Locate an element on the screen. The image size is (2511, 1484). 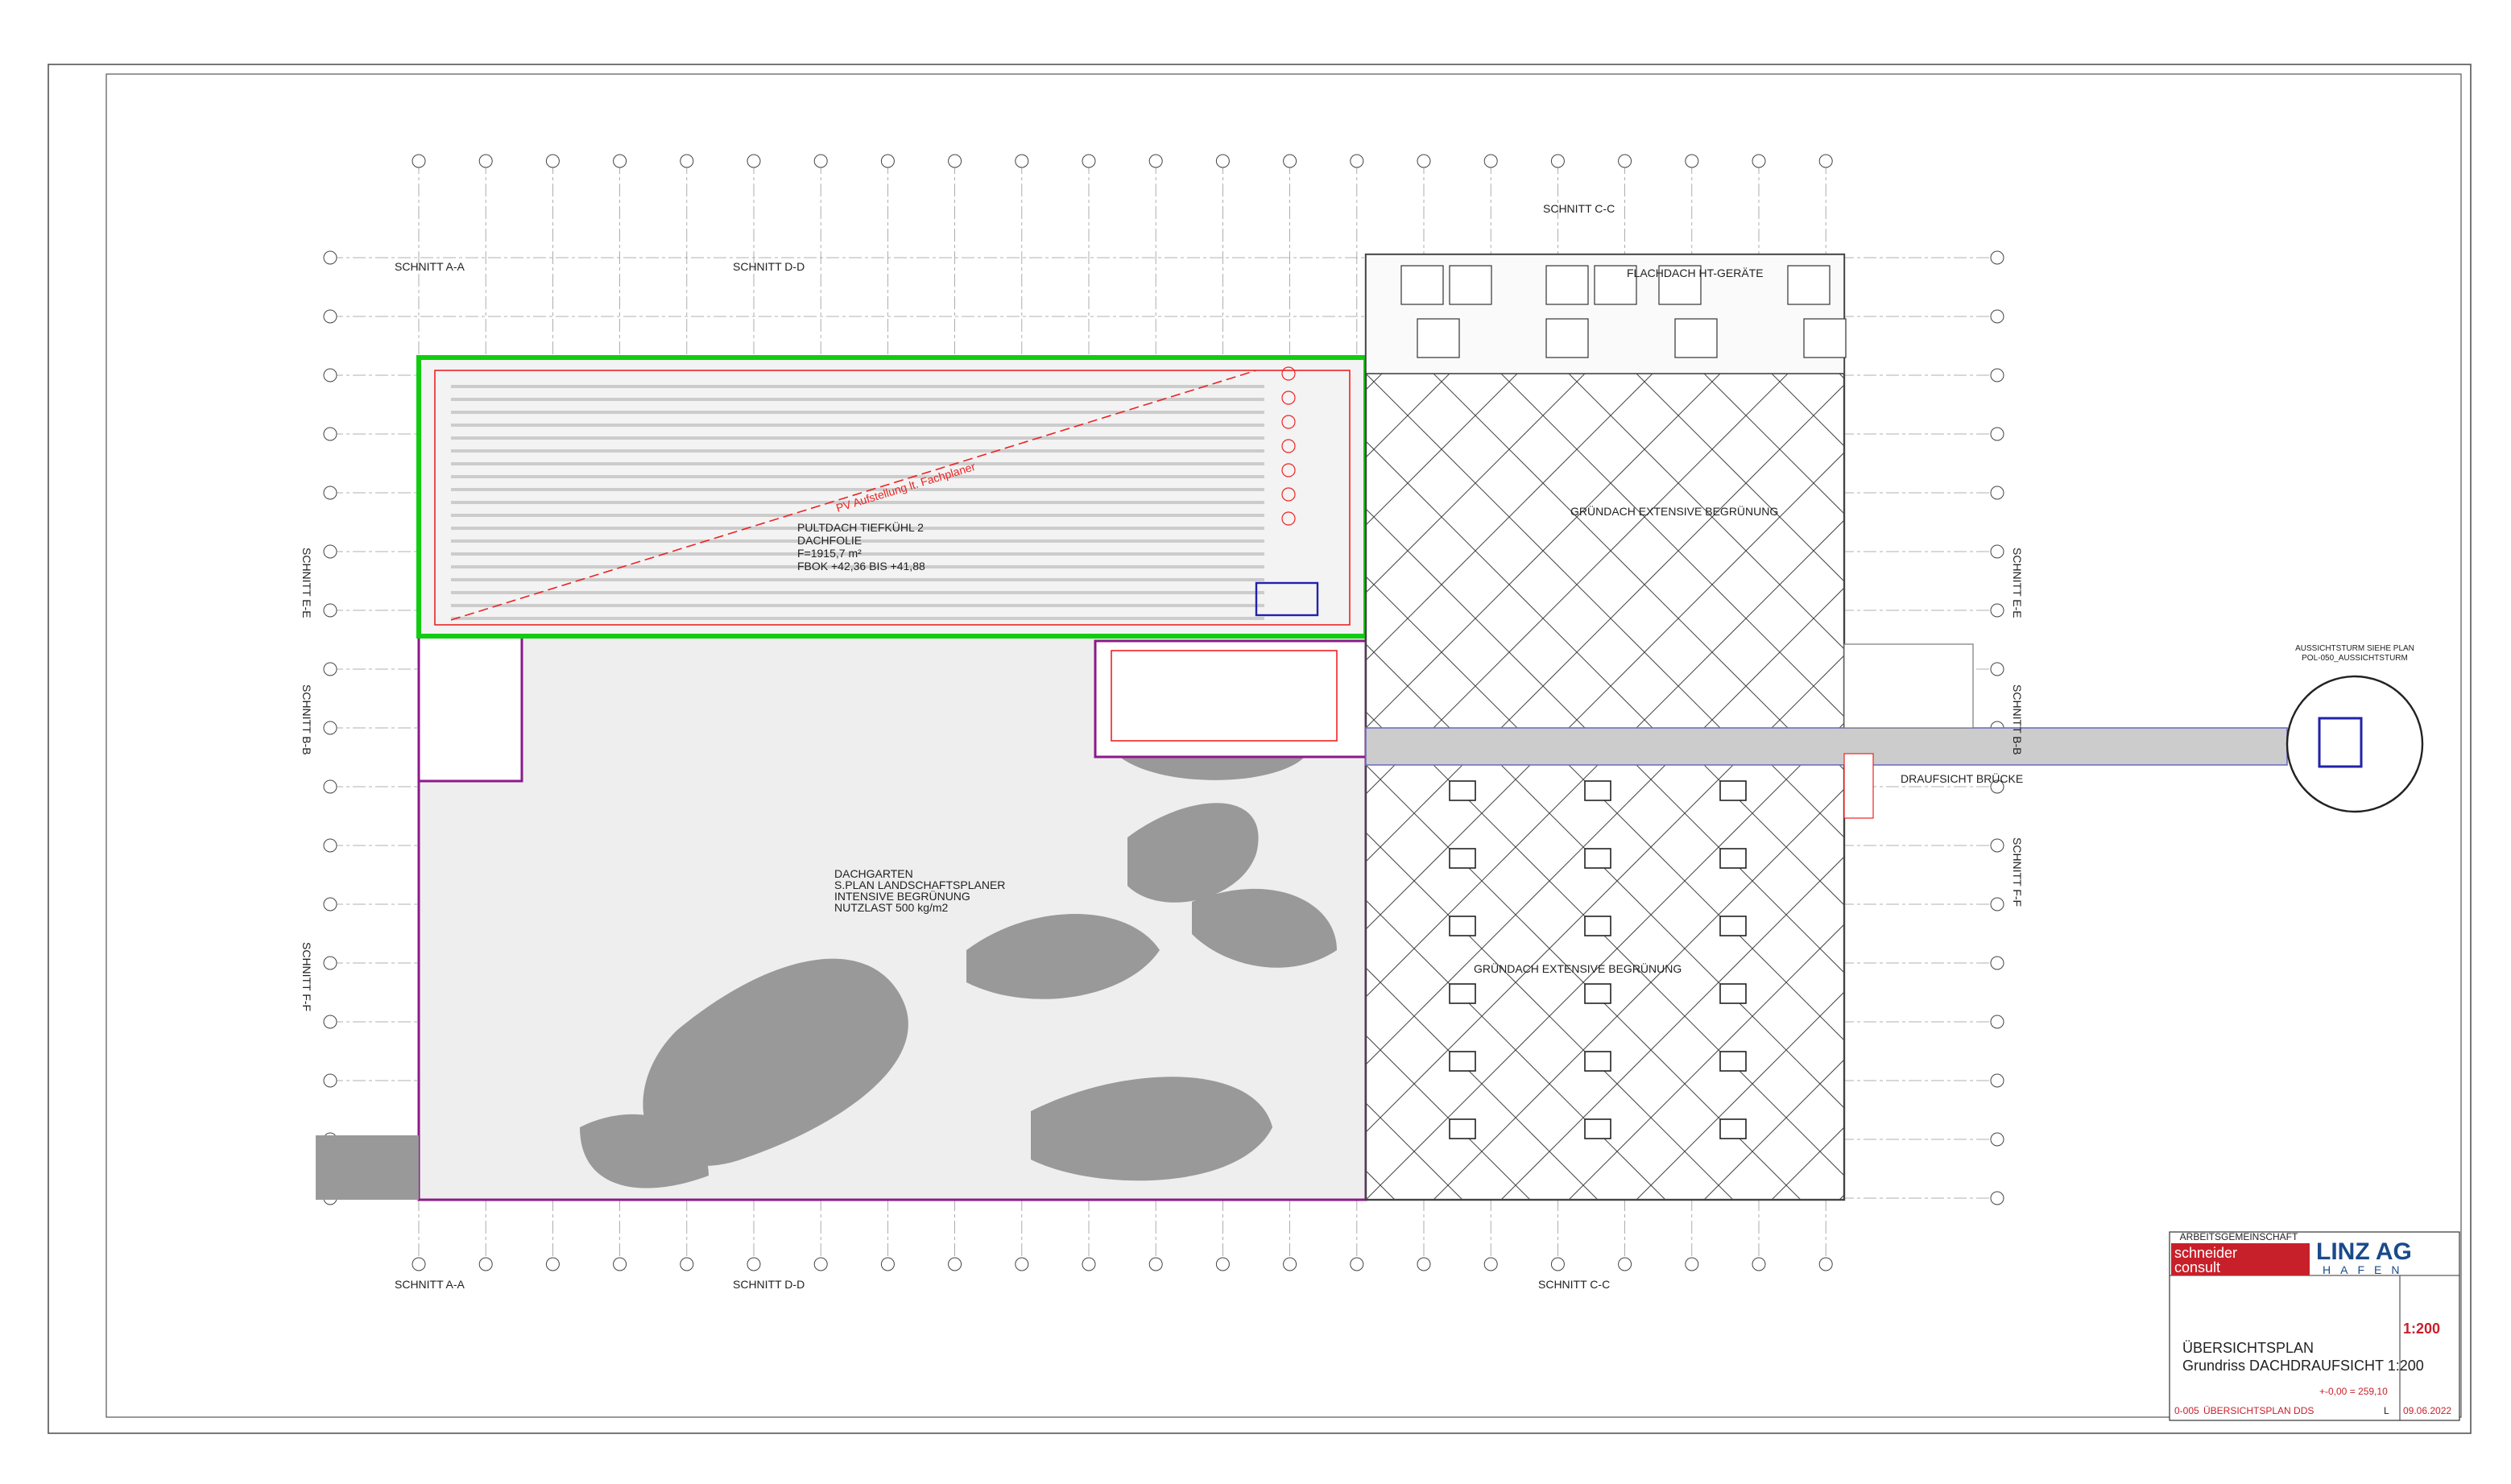
client: LINZ AG is located at coordinates (2364, 1251).